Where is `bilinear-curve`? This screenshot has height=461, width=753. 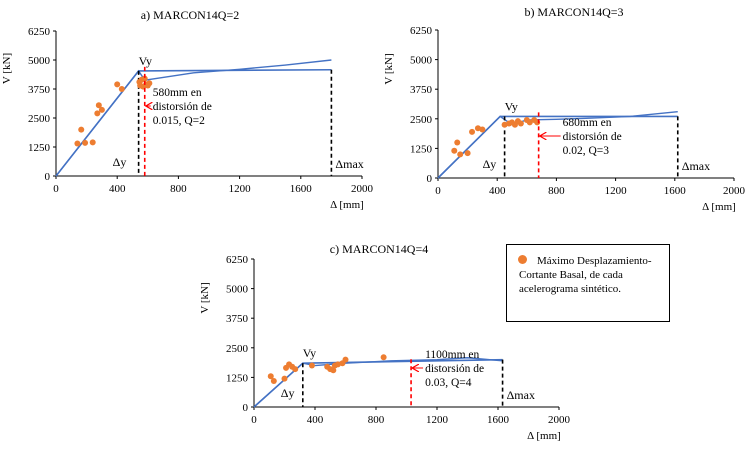
bilinear-curve is located at coordinates (557, 147).